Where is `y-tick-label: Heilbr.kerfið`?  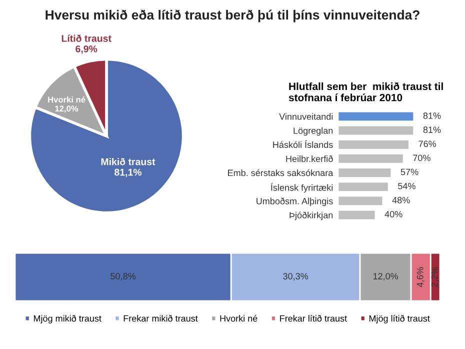
y-tick-label: Heilbr.kerfið is located at coordinates (309, 158).